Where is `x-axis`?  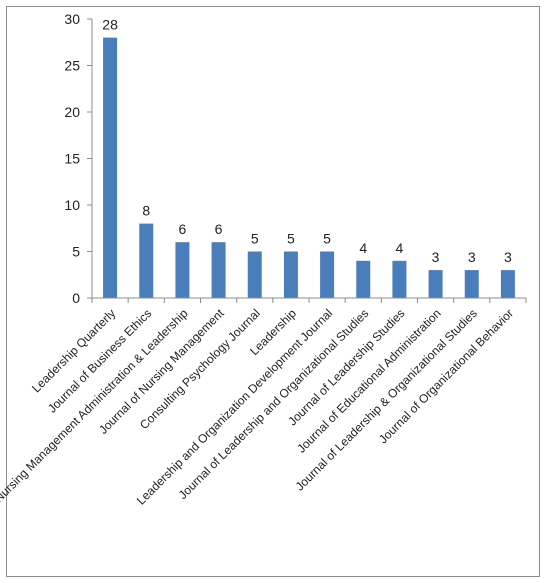
x-axis is located at coordinates (309, 300).